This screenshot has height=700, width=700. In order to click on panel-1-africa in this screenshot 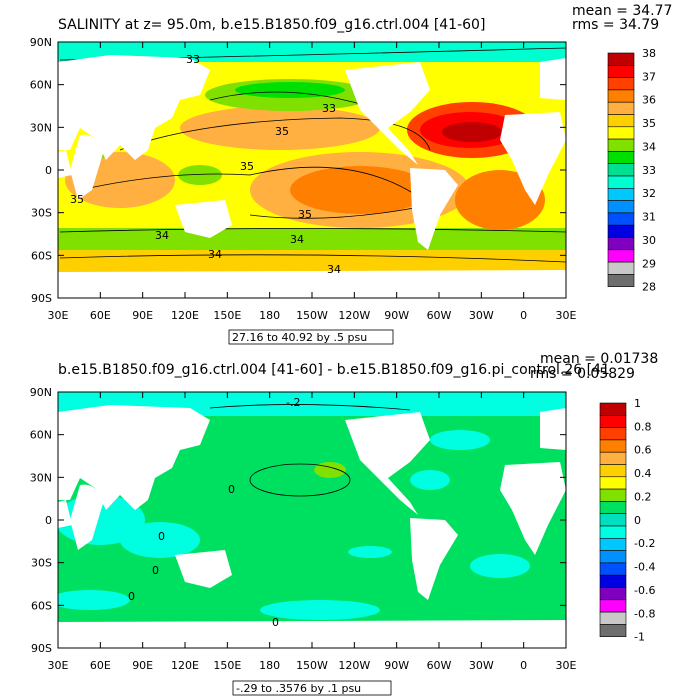, I will do `click(533, 158)`.